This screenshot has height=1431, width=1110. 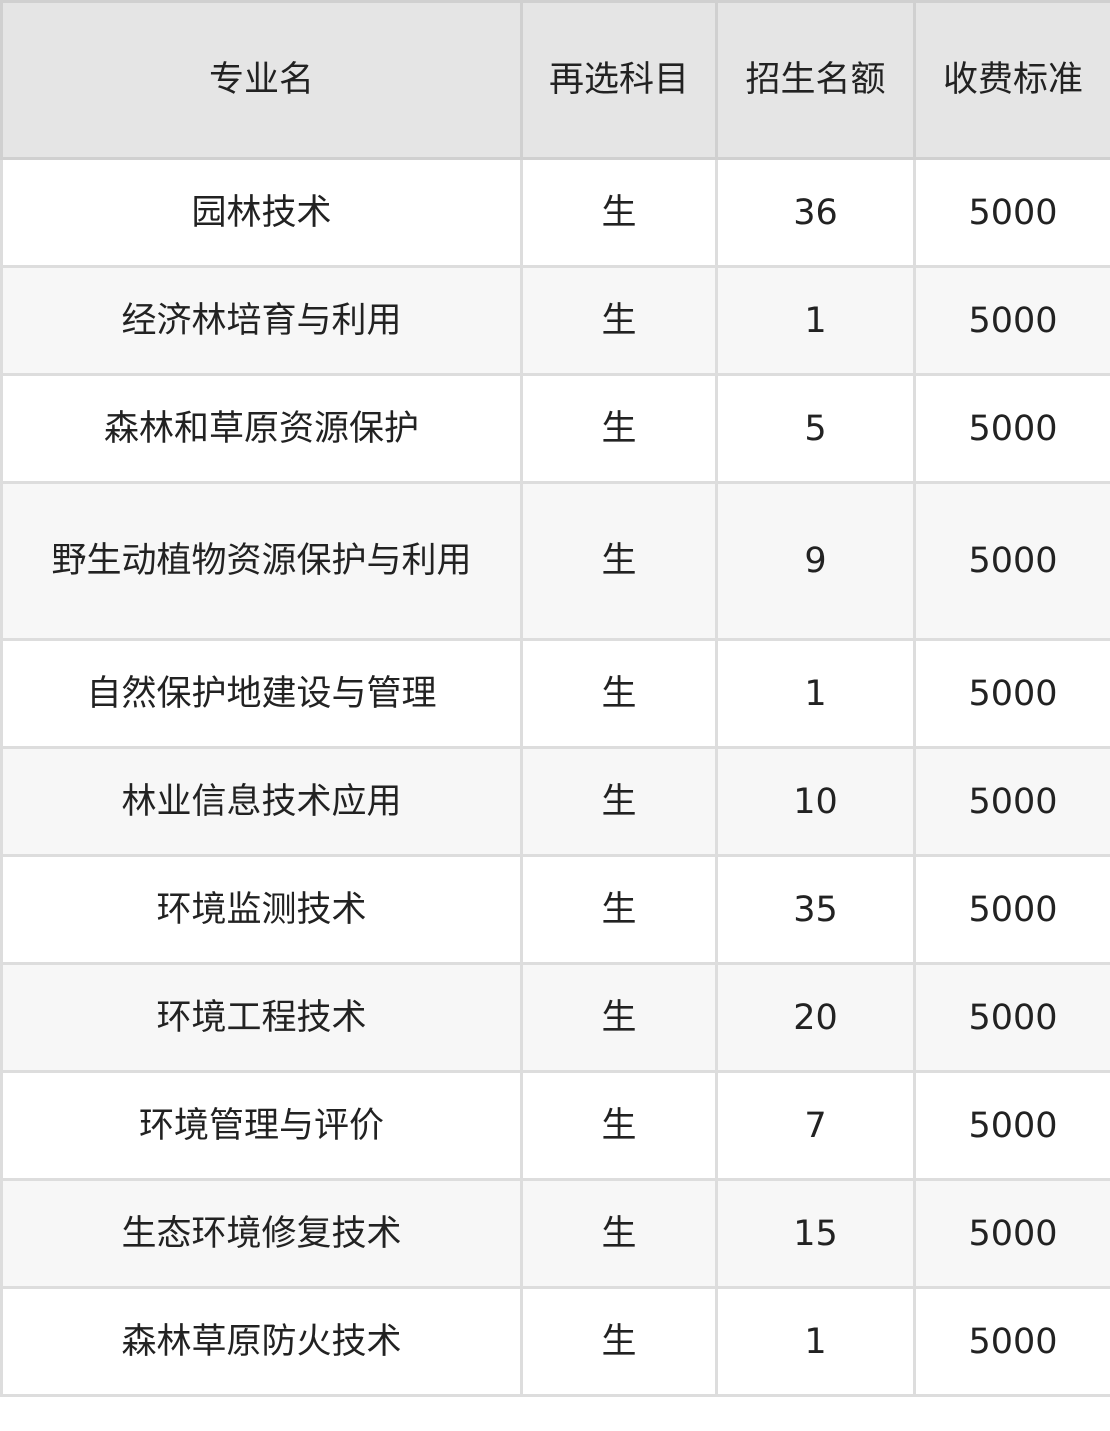 I want to click on header-major: 专业名, so click(x=261, y=80).